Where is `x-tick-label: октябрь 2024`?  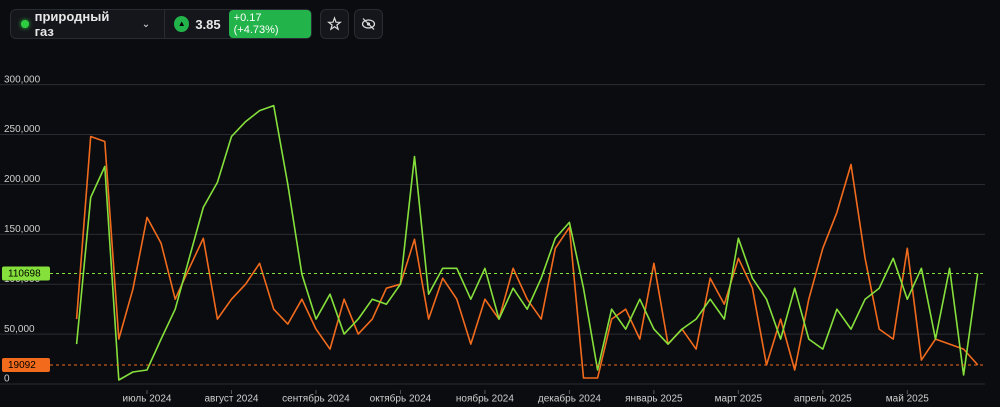
x-tick-label: октябрь 2024 is located at coordinates (401, 399).